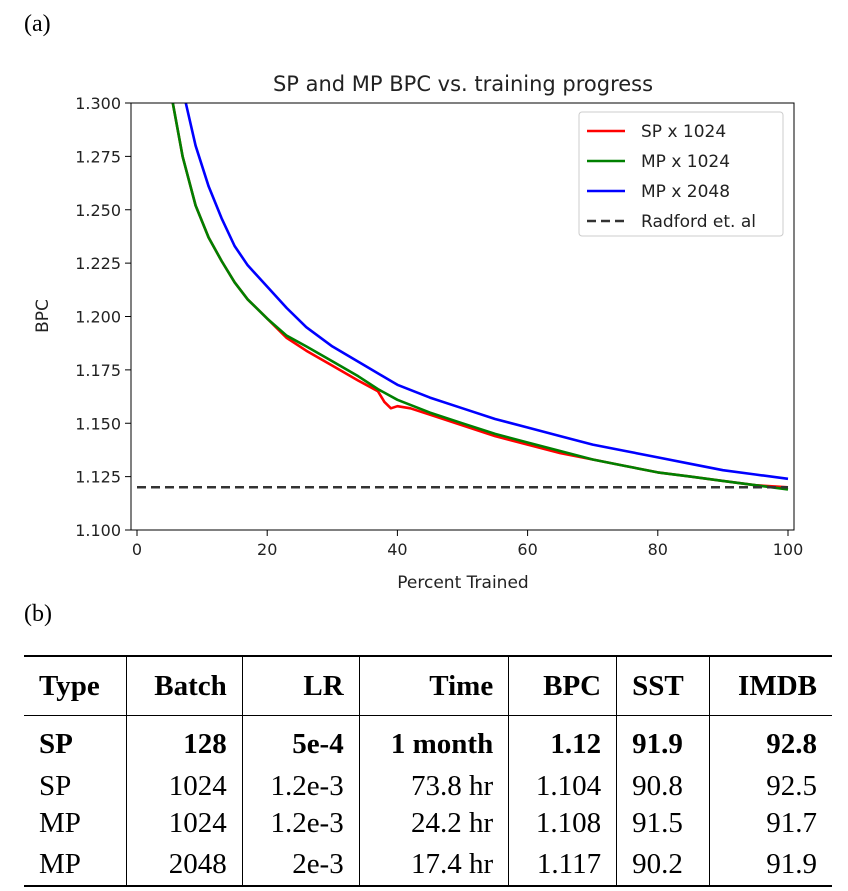 The width and height of the screenshot is (848, 891). I want to click on cell-bpc: 1.117, so click(563, 864).